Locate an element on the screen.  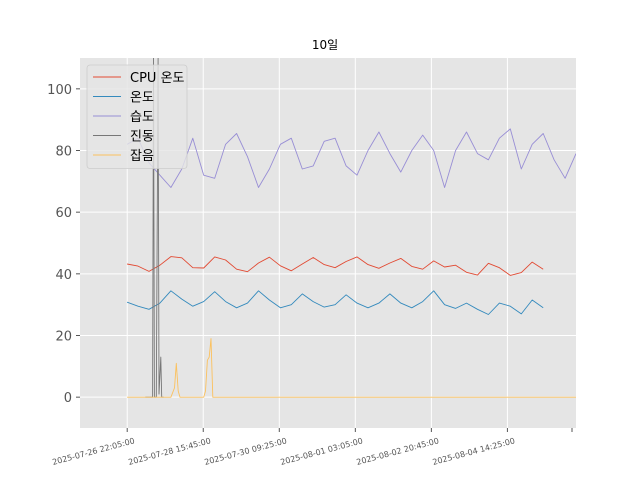
legend-label: 습도 is located at coordinates (142, 117).